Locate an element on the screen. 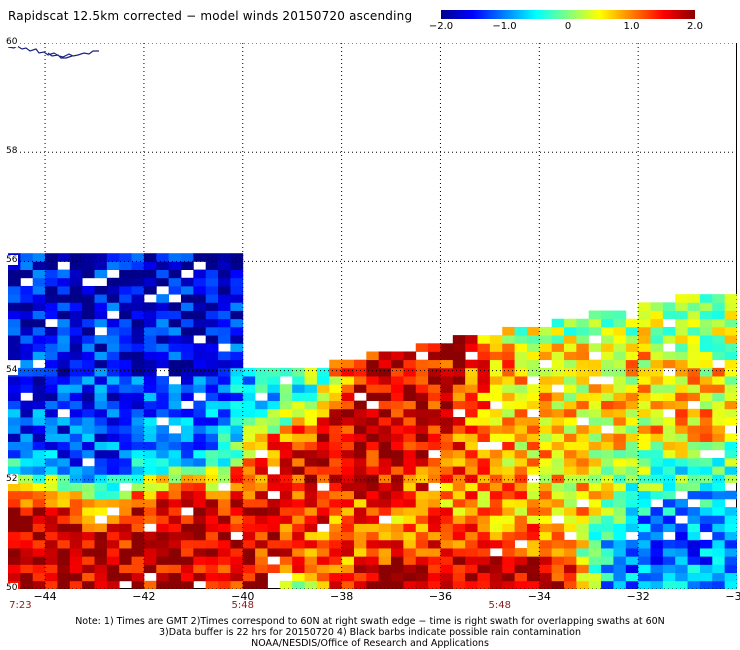  latitude-label: 56 is located at coordinates (12, 260).